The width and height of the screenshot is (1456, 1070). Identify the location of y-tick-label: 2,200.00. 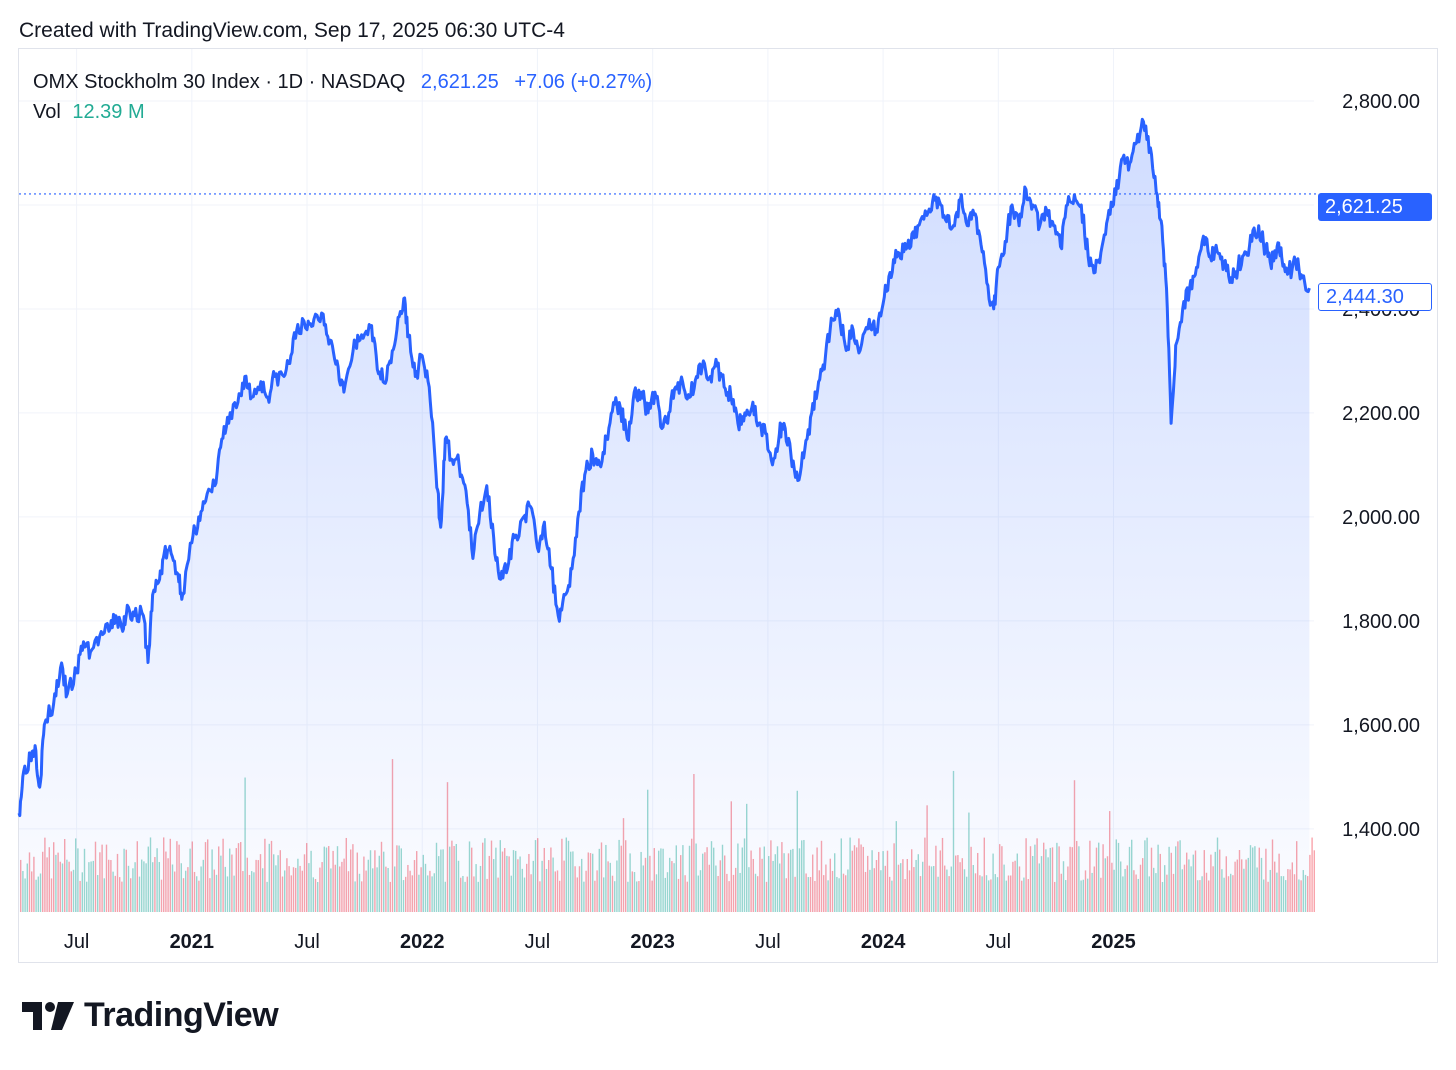
(1381, 414).